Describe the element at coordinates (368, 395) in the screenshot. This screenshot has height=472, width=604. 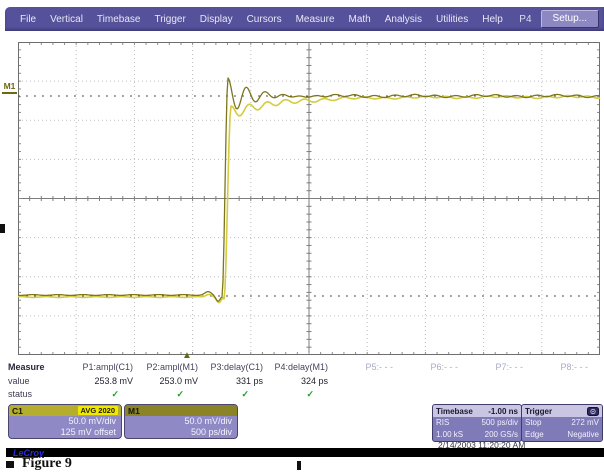
I see `measure-p5-status` at that location.